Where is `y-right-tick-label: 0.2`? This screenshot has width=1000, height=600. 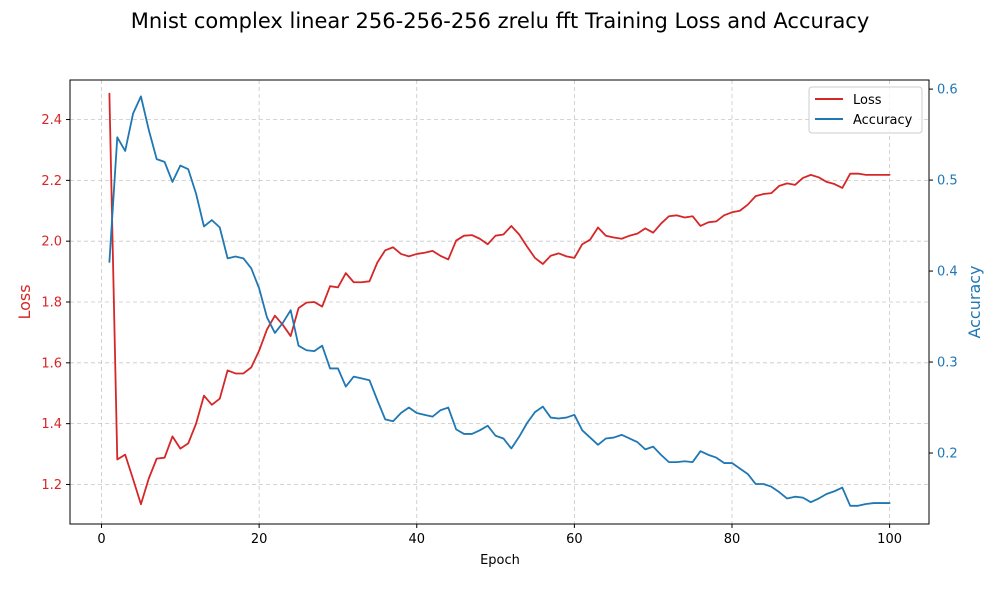 y-right-tick-label: 0.2 is located at coordinates (947, 454).